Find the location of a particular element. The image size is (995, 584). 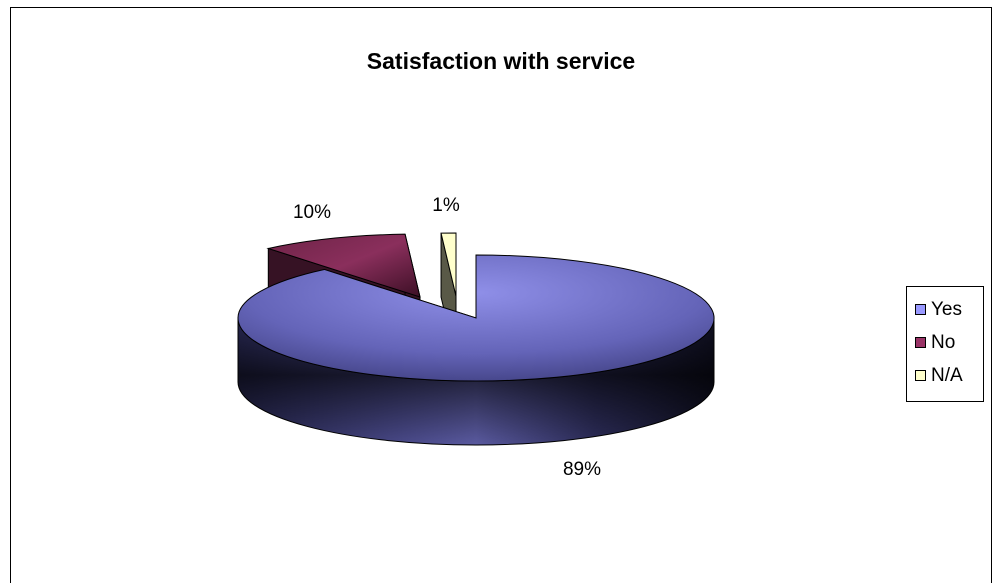

legend-label: N/A is located at coordinates (947, 375).